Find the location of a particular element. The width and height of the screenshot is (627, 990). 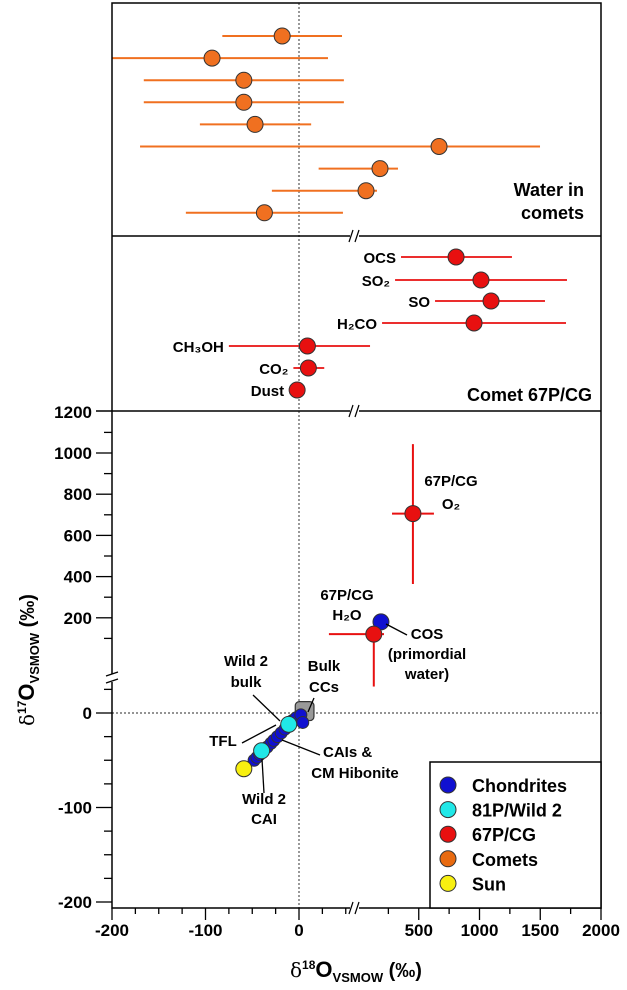

legend-marker-67p-cg is located at coordinates (448, 834).